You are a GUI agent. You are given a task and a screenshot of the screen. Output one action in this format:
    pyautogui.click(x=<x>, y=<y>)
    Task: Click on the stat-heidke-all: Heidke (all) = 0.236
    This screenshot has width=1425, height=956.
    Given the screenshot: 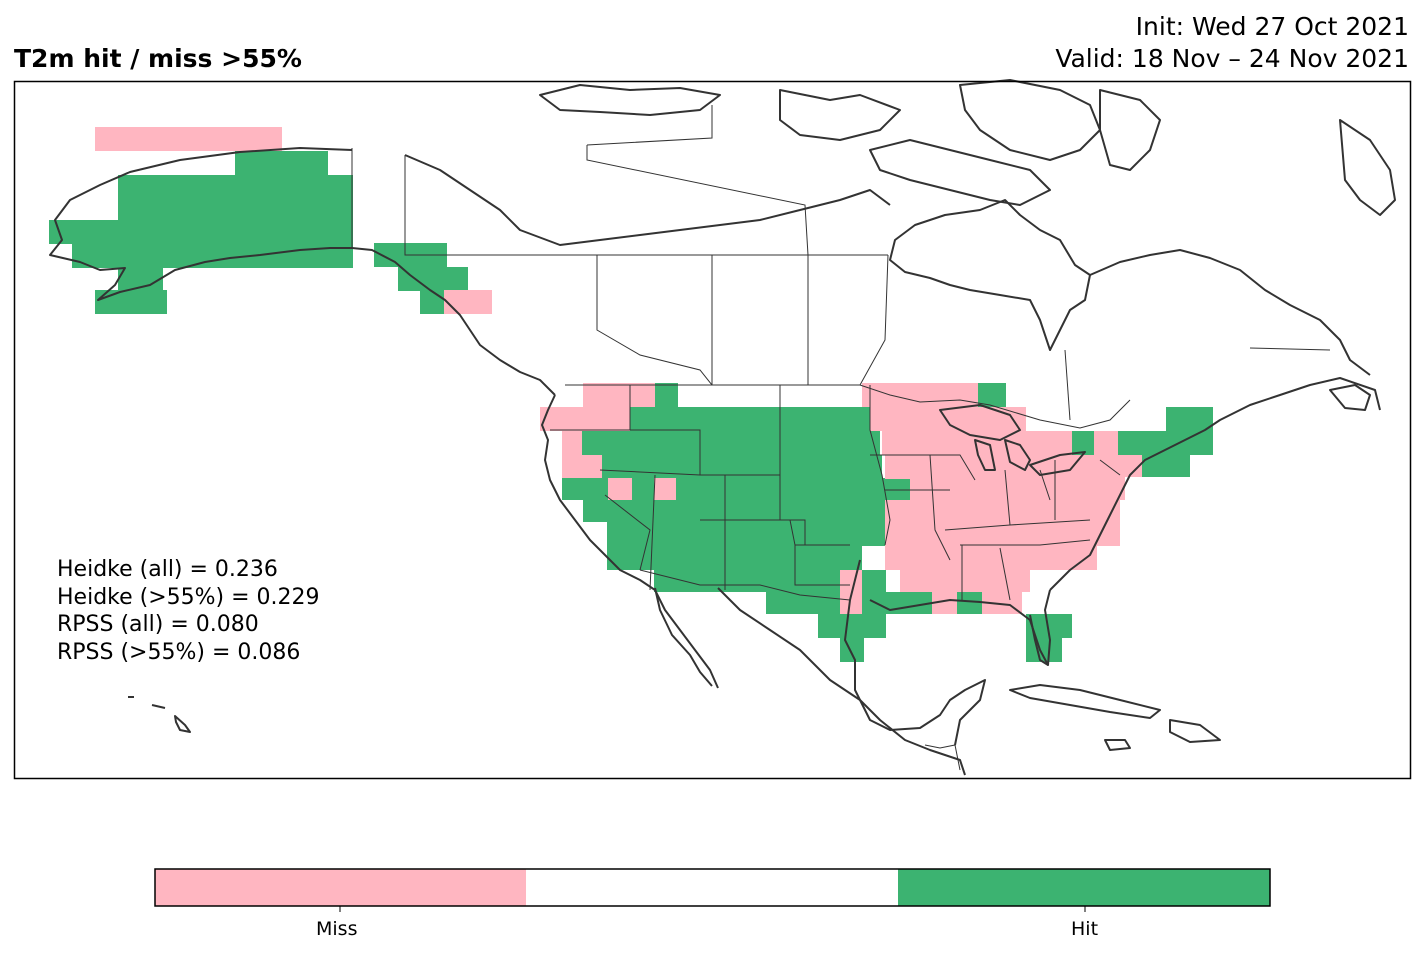 What is the action you would take?
    pyautogui.click(x=167, y=569)
    